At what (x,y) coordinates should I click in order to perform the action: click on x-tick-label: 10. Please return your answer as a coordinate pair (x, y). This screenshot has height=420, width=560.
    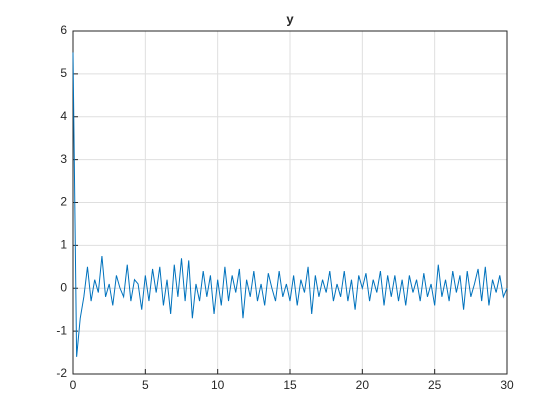
    Looking at the image, I should click on (218, 385).